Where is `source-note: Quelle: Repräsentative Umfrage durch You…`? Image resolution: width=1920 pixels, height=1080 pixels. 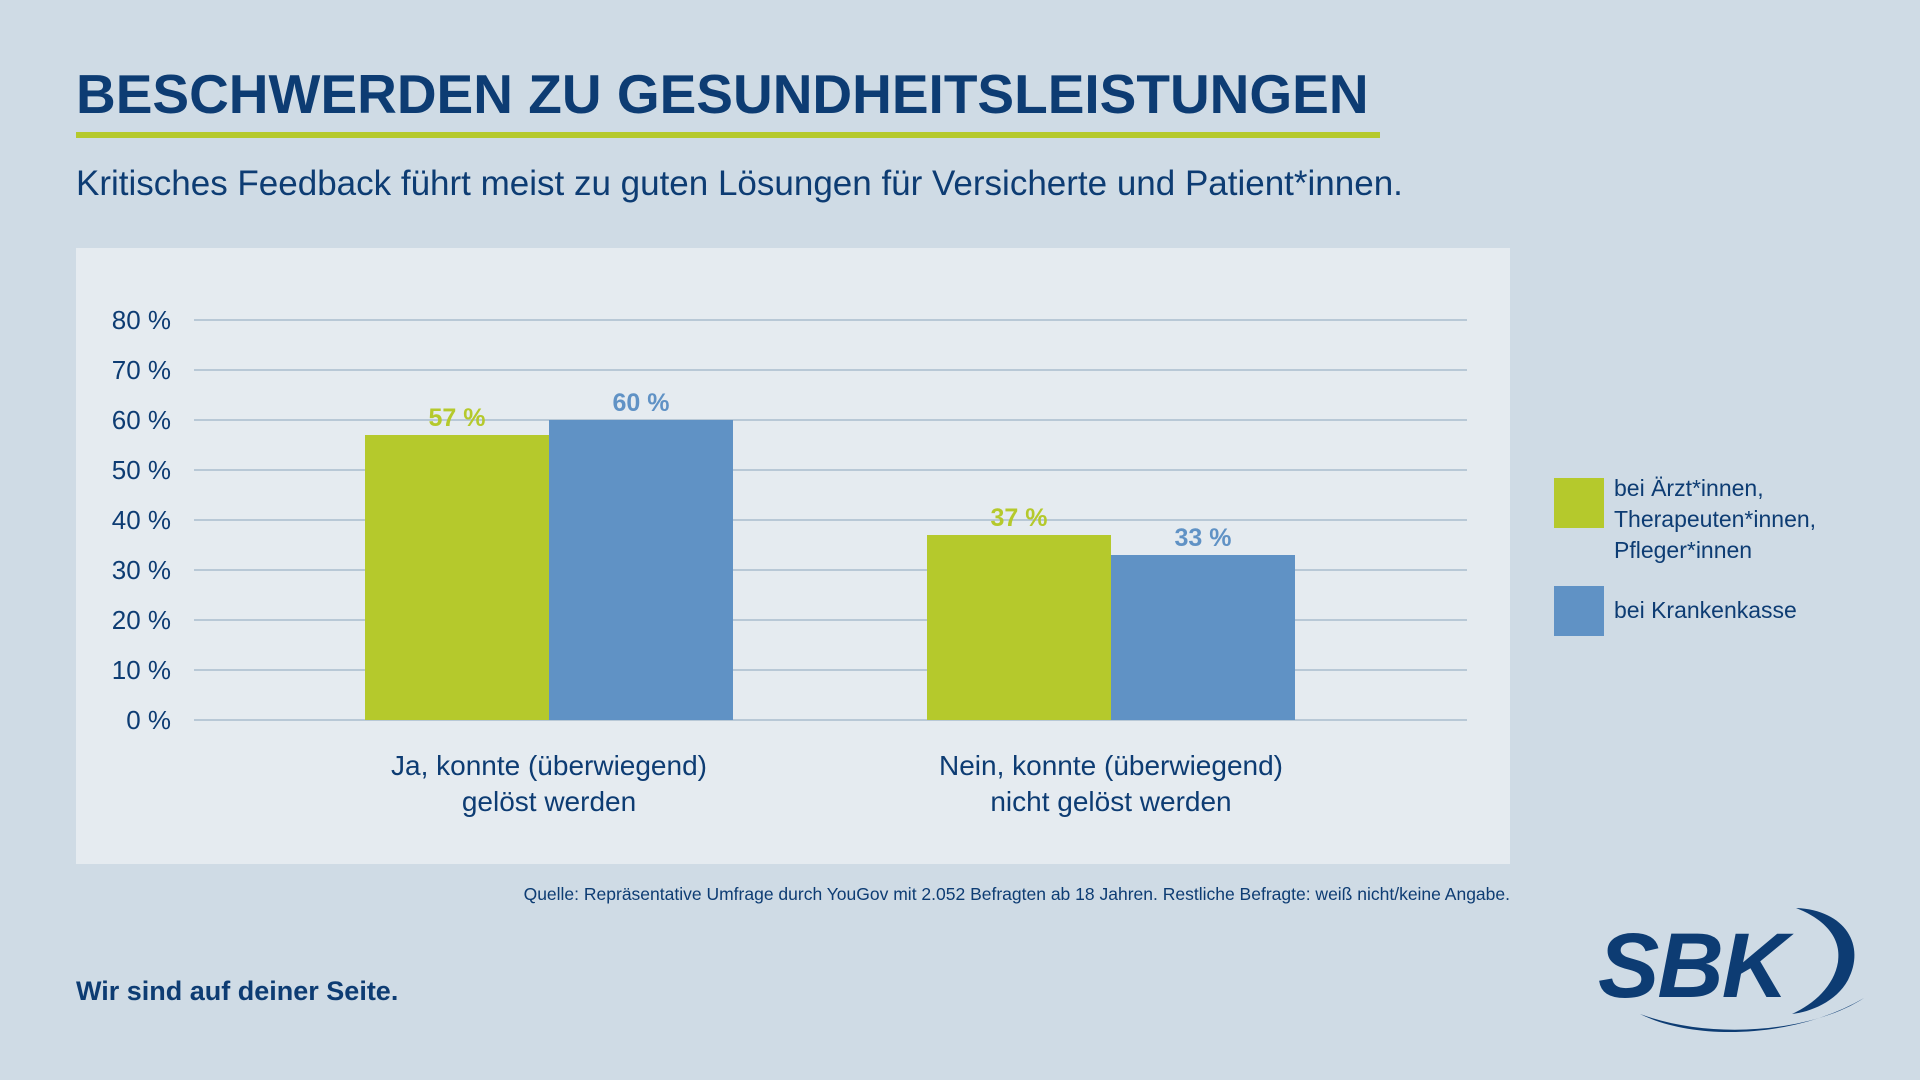
source-note: Quelle: Repräsentative Umfrage durch You… is located at coordinates (1016, 894).